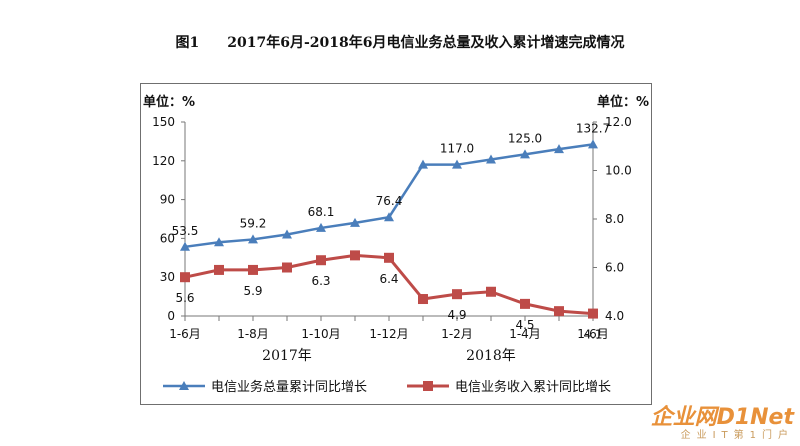 Image resolution: width=800 pixels, height=446 pixels. What do you see at coordinates (185, 231) in the screenshot?
I see `data-label: 53.5` at bounding box center [185, 231].